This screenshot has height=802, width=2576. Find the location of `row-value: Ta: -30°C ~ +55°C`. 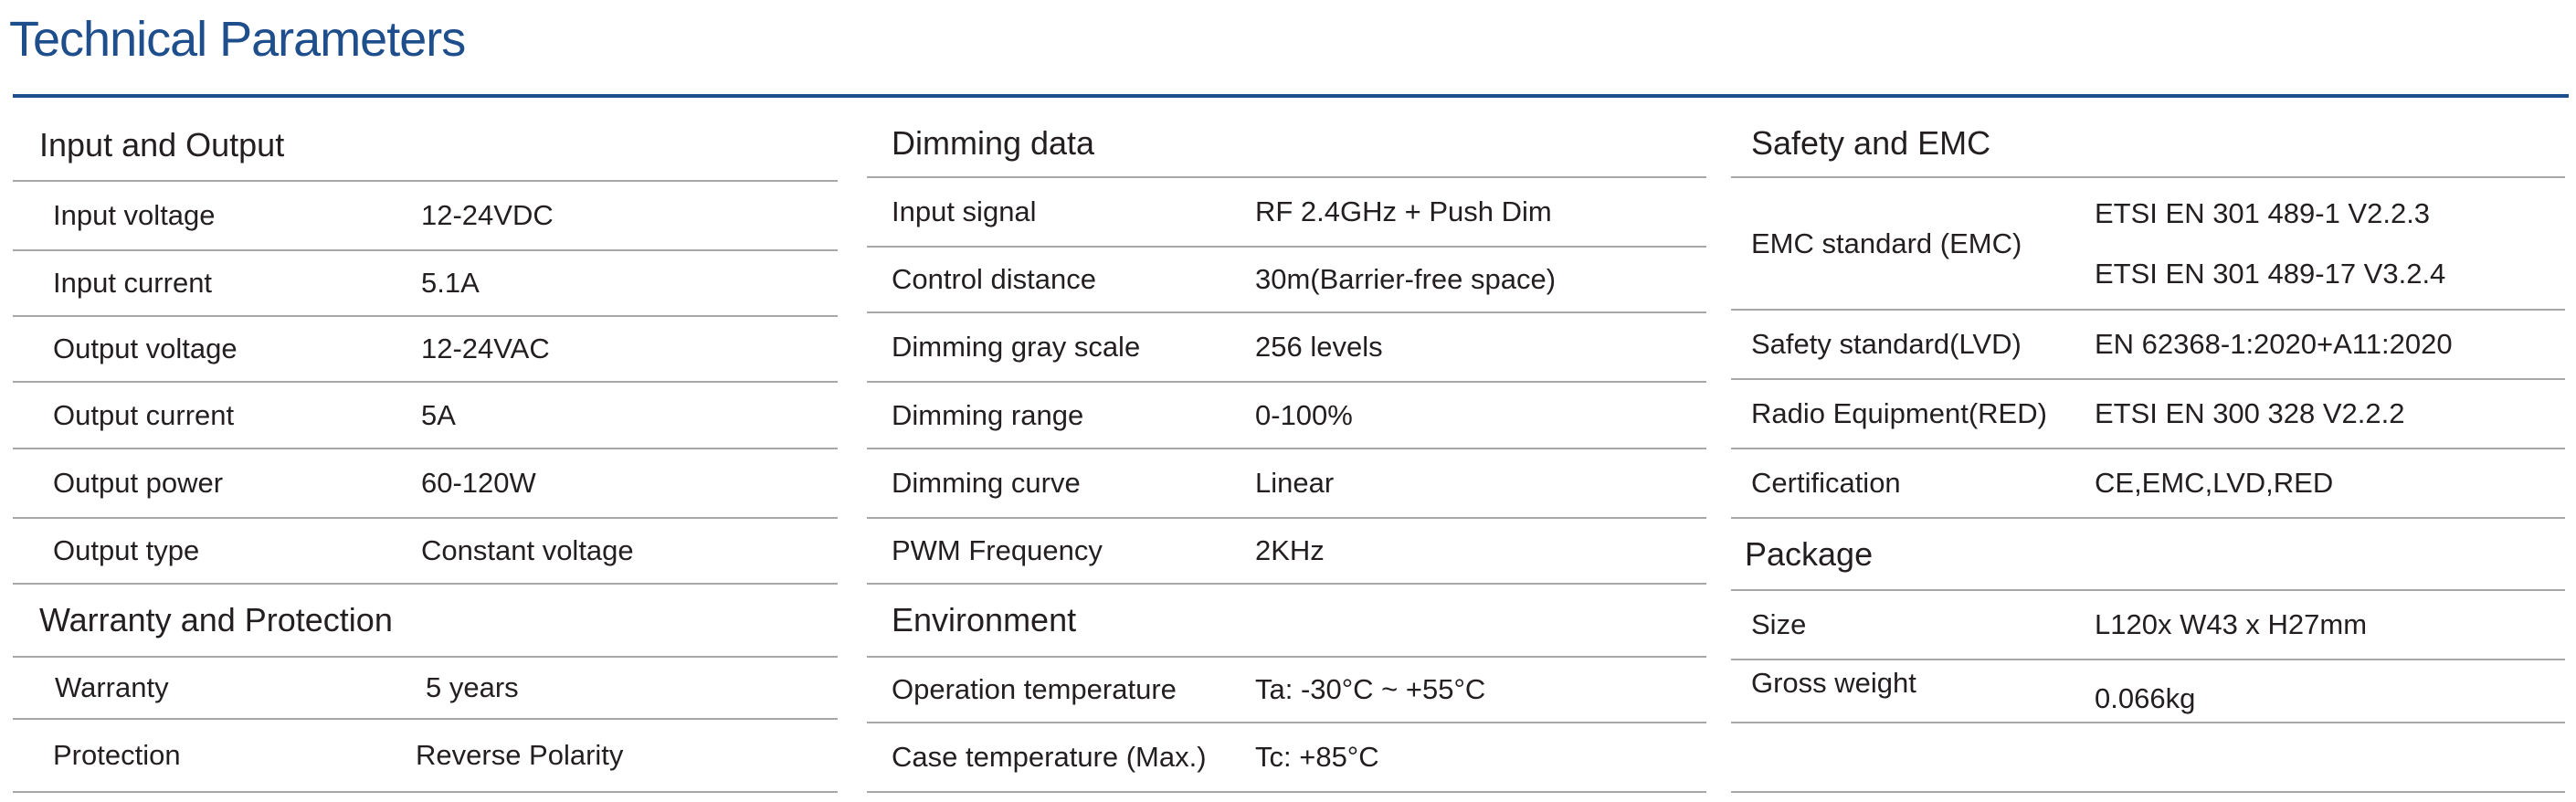

row-value: Ta: -30°C ~ +55°C is located at coordinates (1370, 689).